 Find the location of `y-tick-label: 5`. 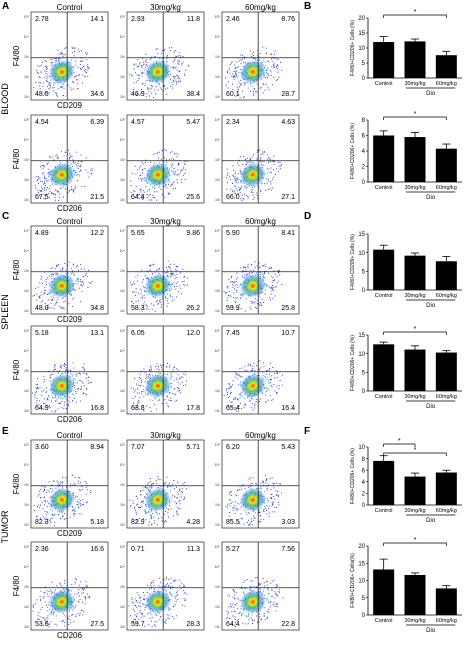

y-tick-label: 5 is located at coordinates (364, 64).